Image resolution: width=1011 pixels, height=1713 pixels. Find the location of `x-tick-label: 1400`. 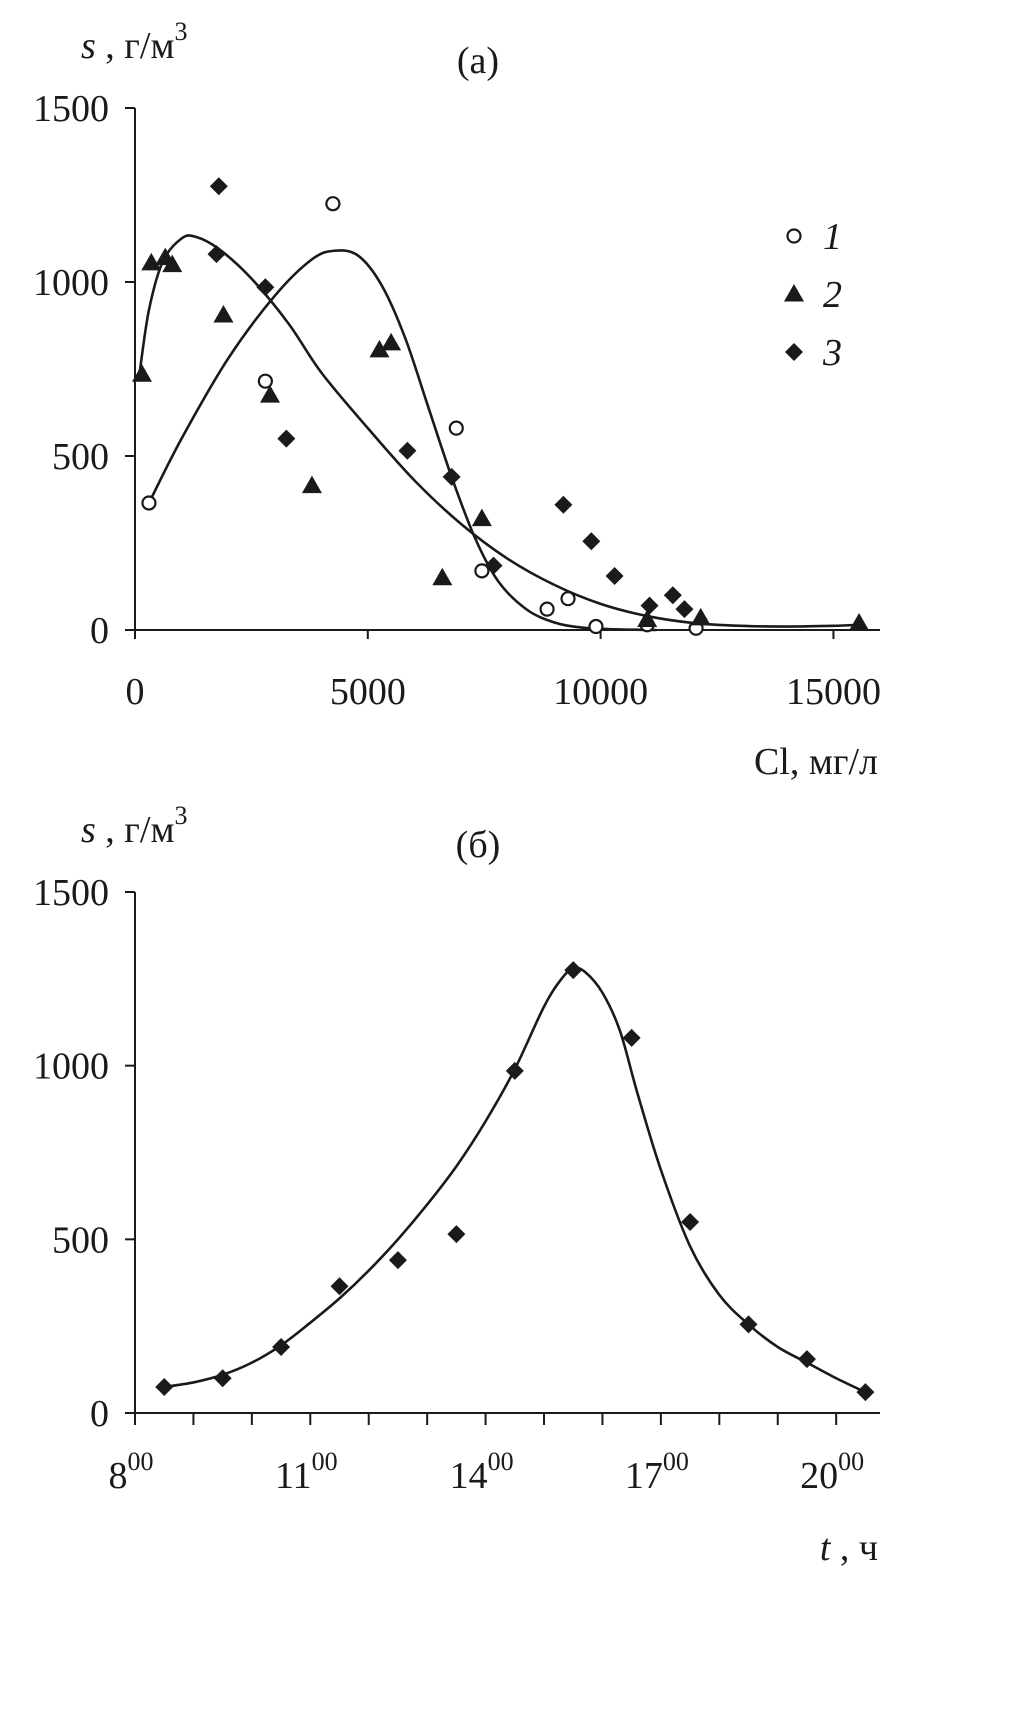

x-tick-label: 1400 is located at coordinates (482, 1472).